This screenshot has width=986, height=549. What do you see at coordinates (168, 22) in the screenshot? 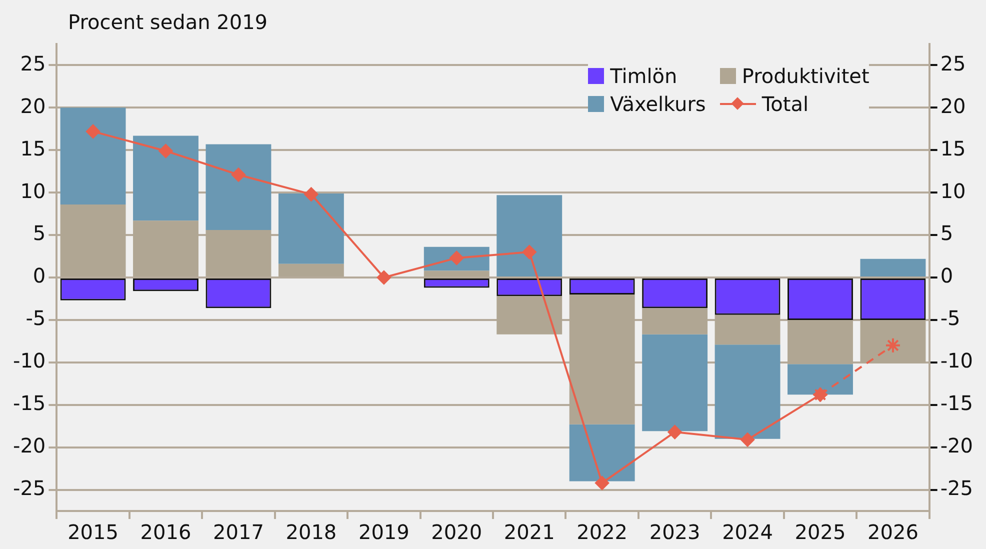
I see `chart-title: Procent sedan 2019` at bounding box center [168, 22].